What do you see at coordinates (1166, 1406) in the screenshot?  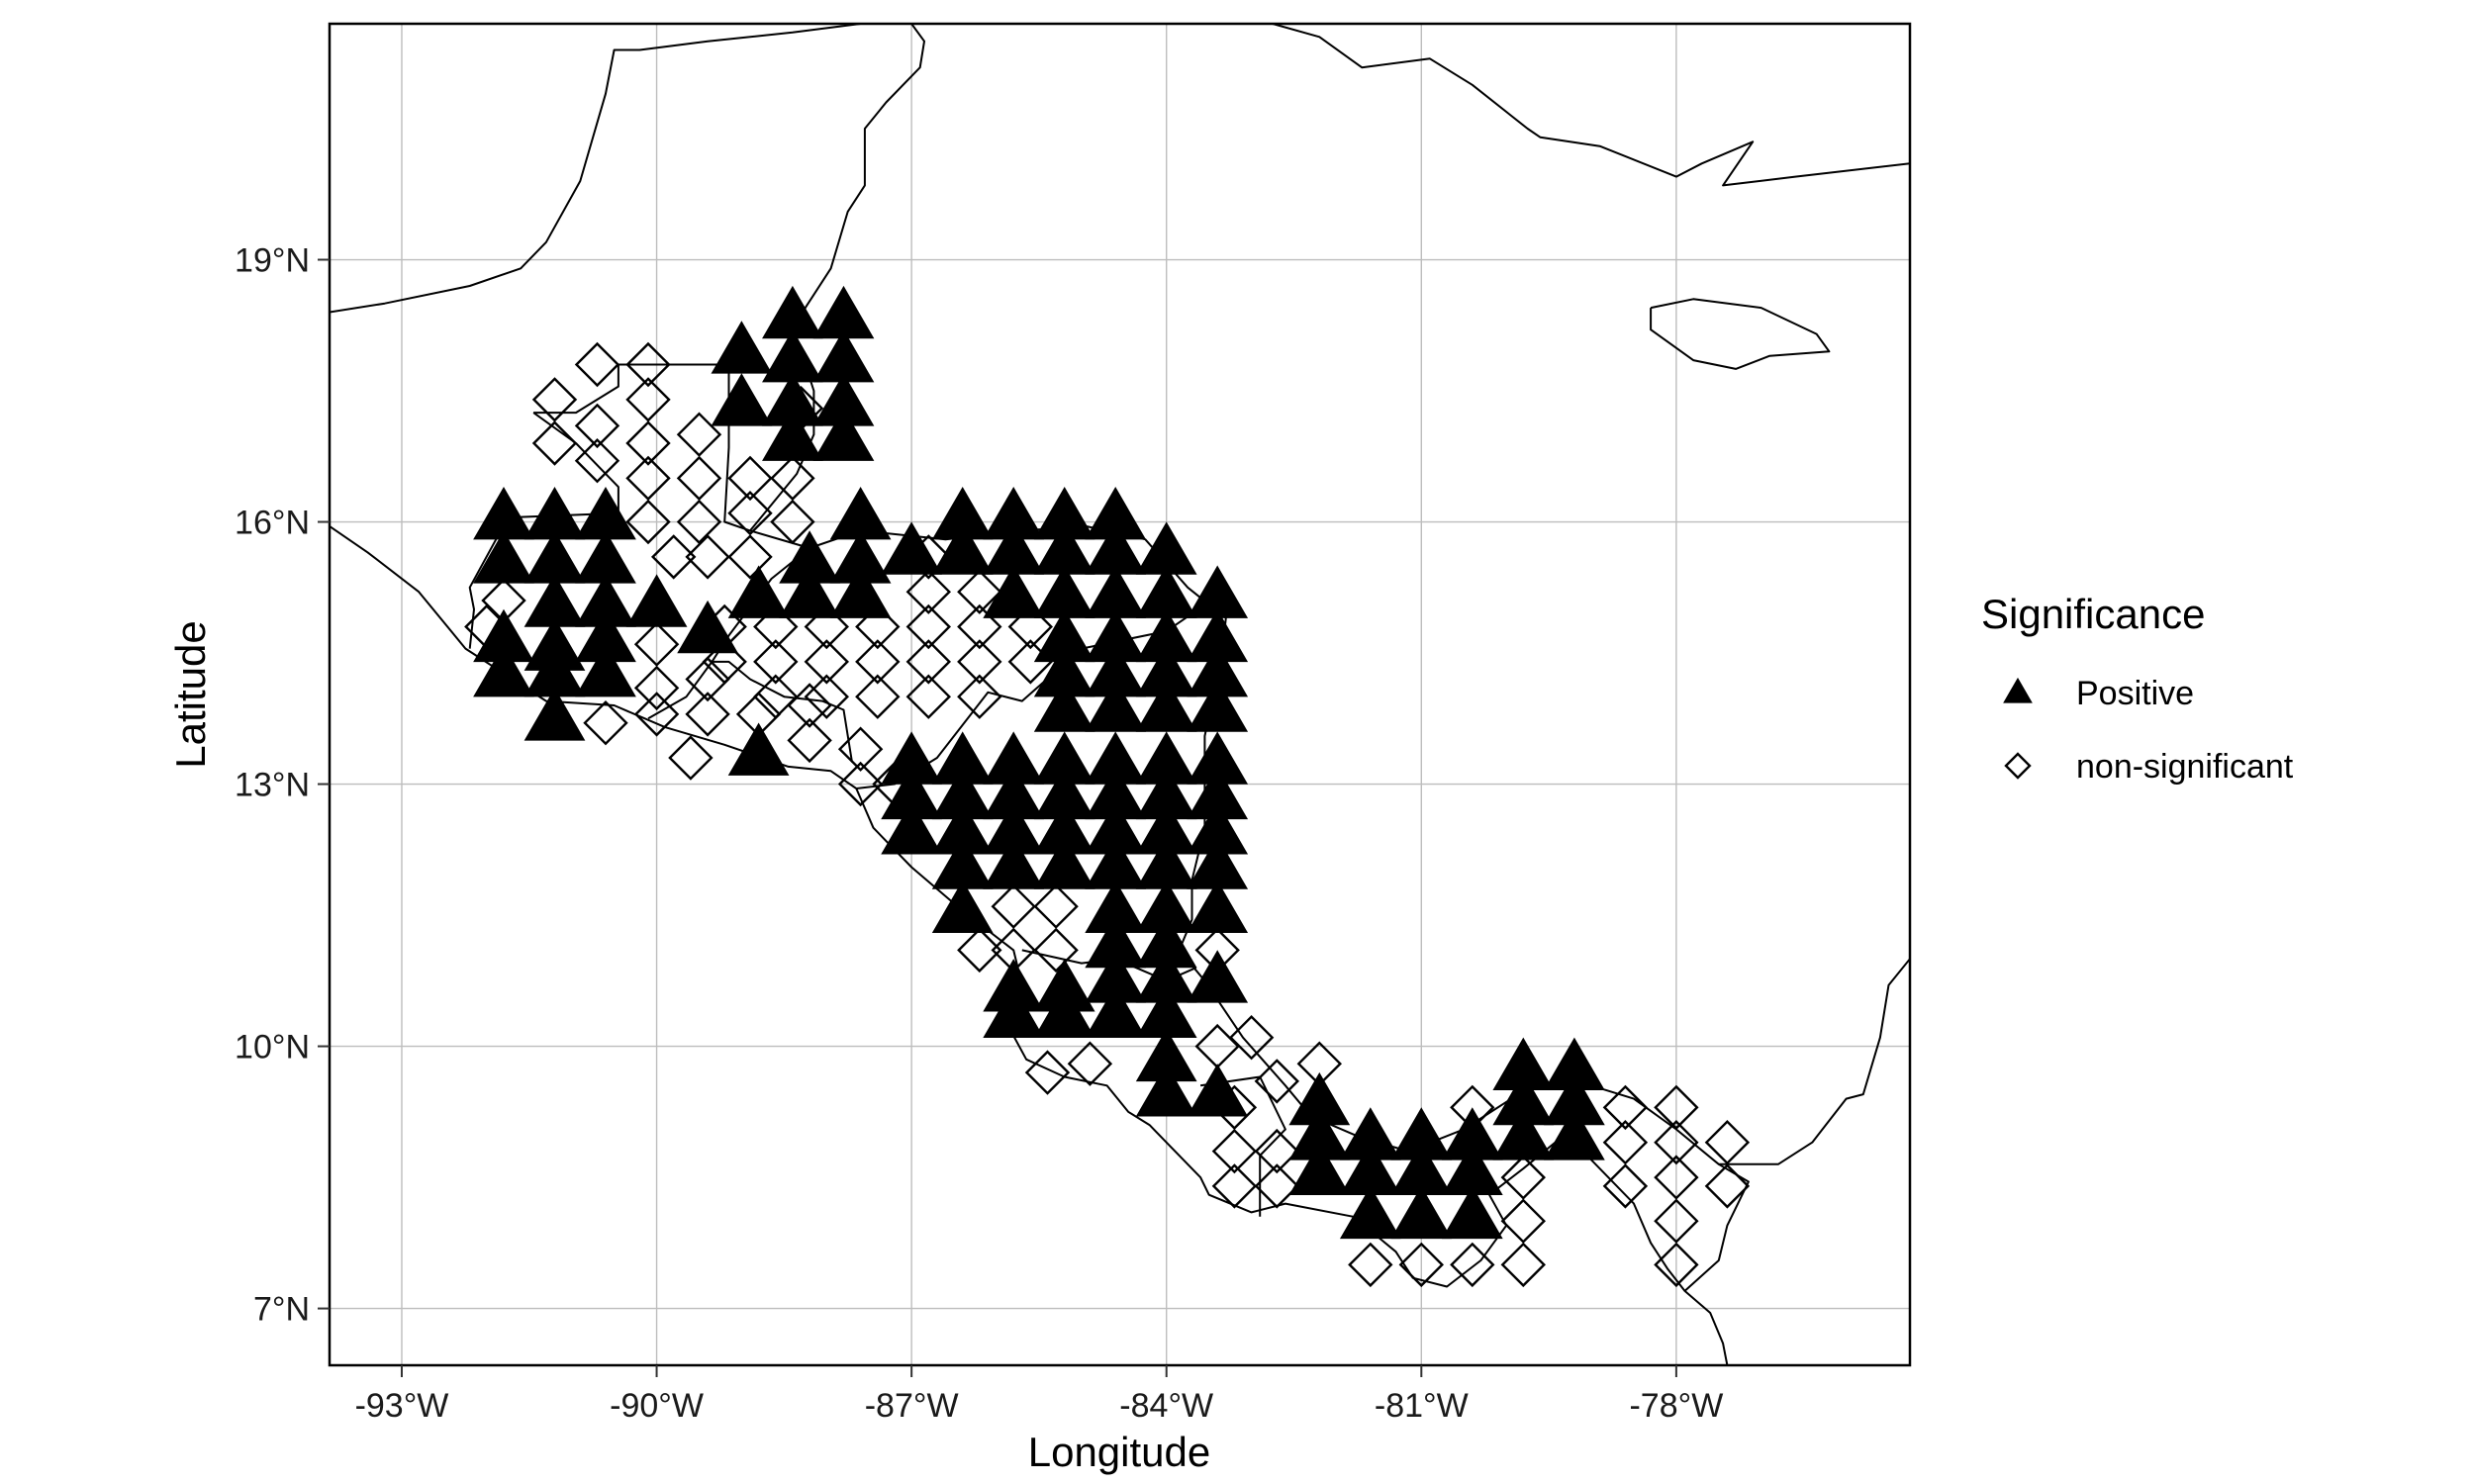 I see `x-tick-label-3: -84°W` at bounding box center [1166, 1406].